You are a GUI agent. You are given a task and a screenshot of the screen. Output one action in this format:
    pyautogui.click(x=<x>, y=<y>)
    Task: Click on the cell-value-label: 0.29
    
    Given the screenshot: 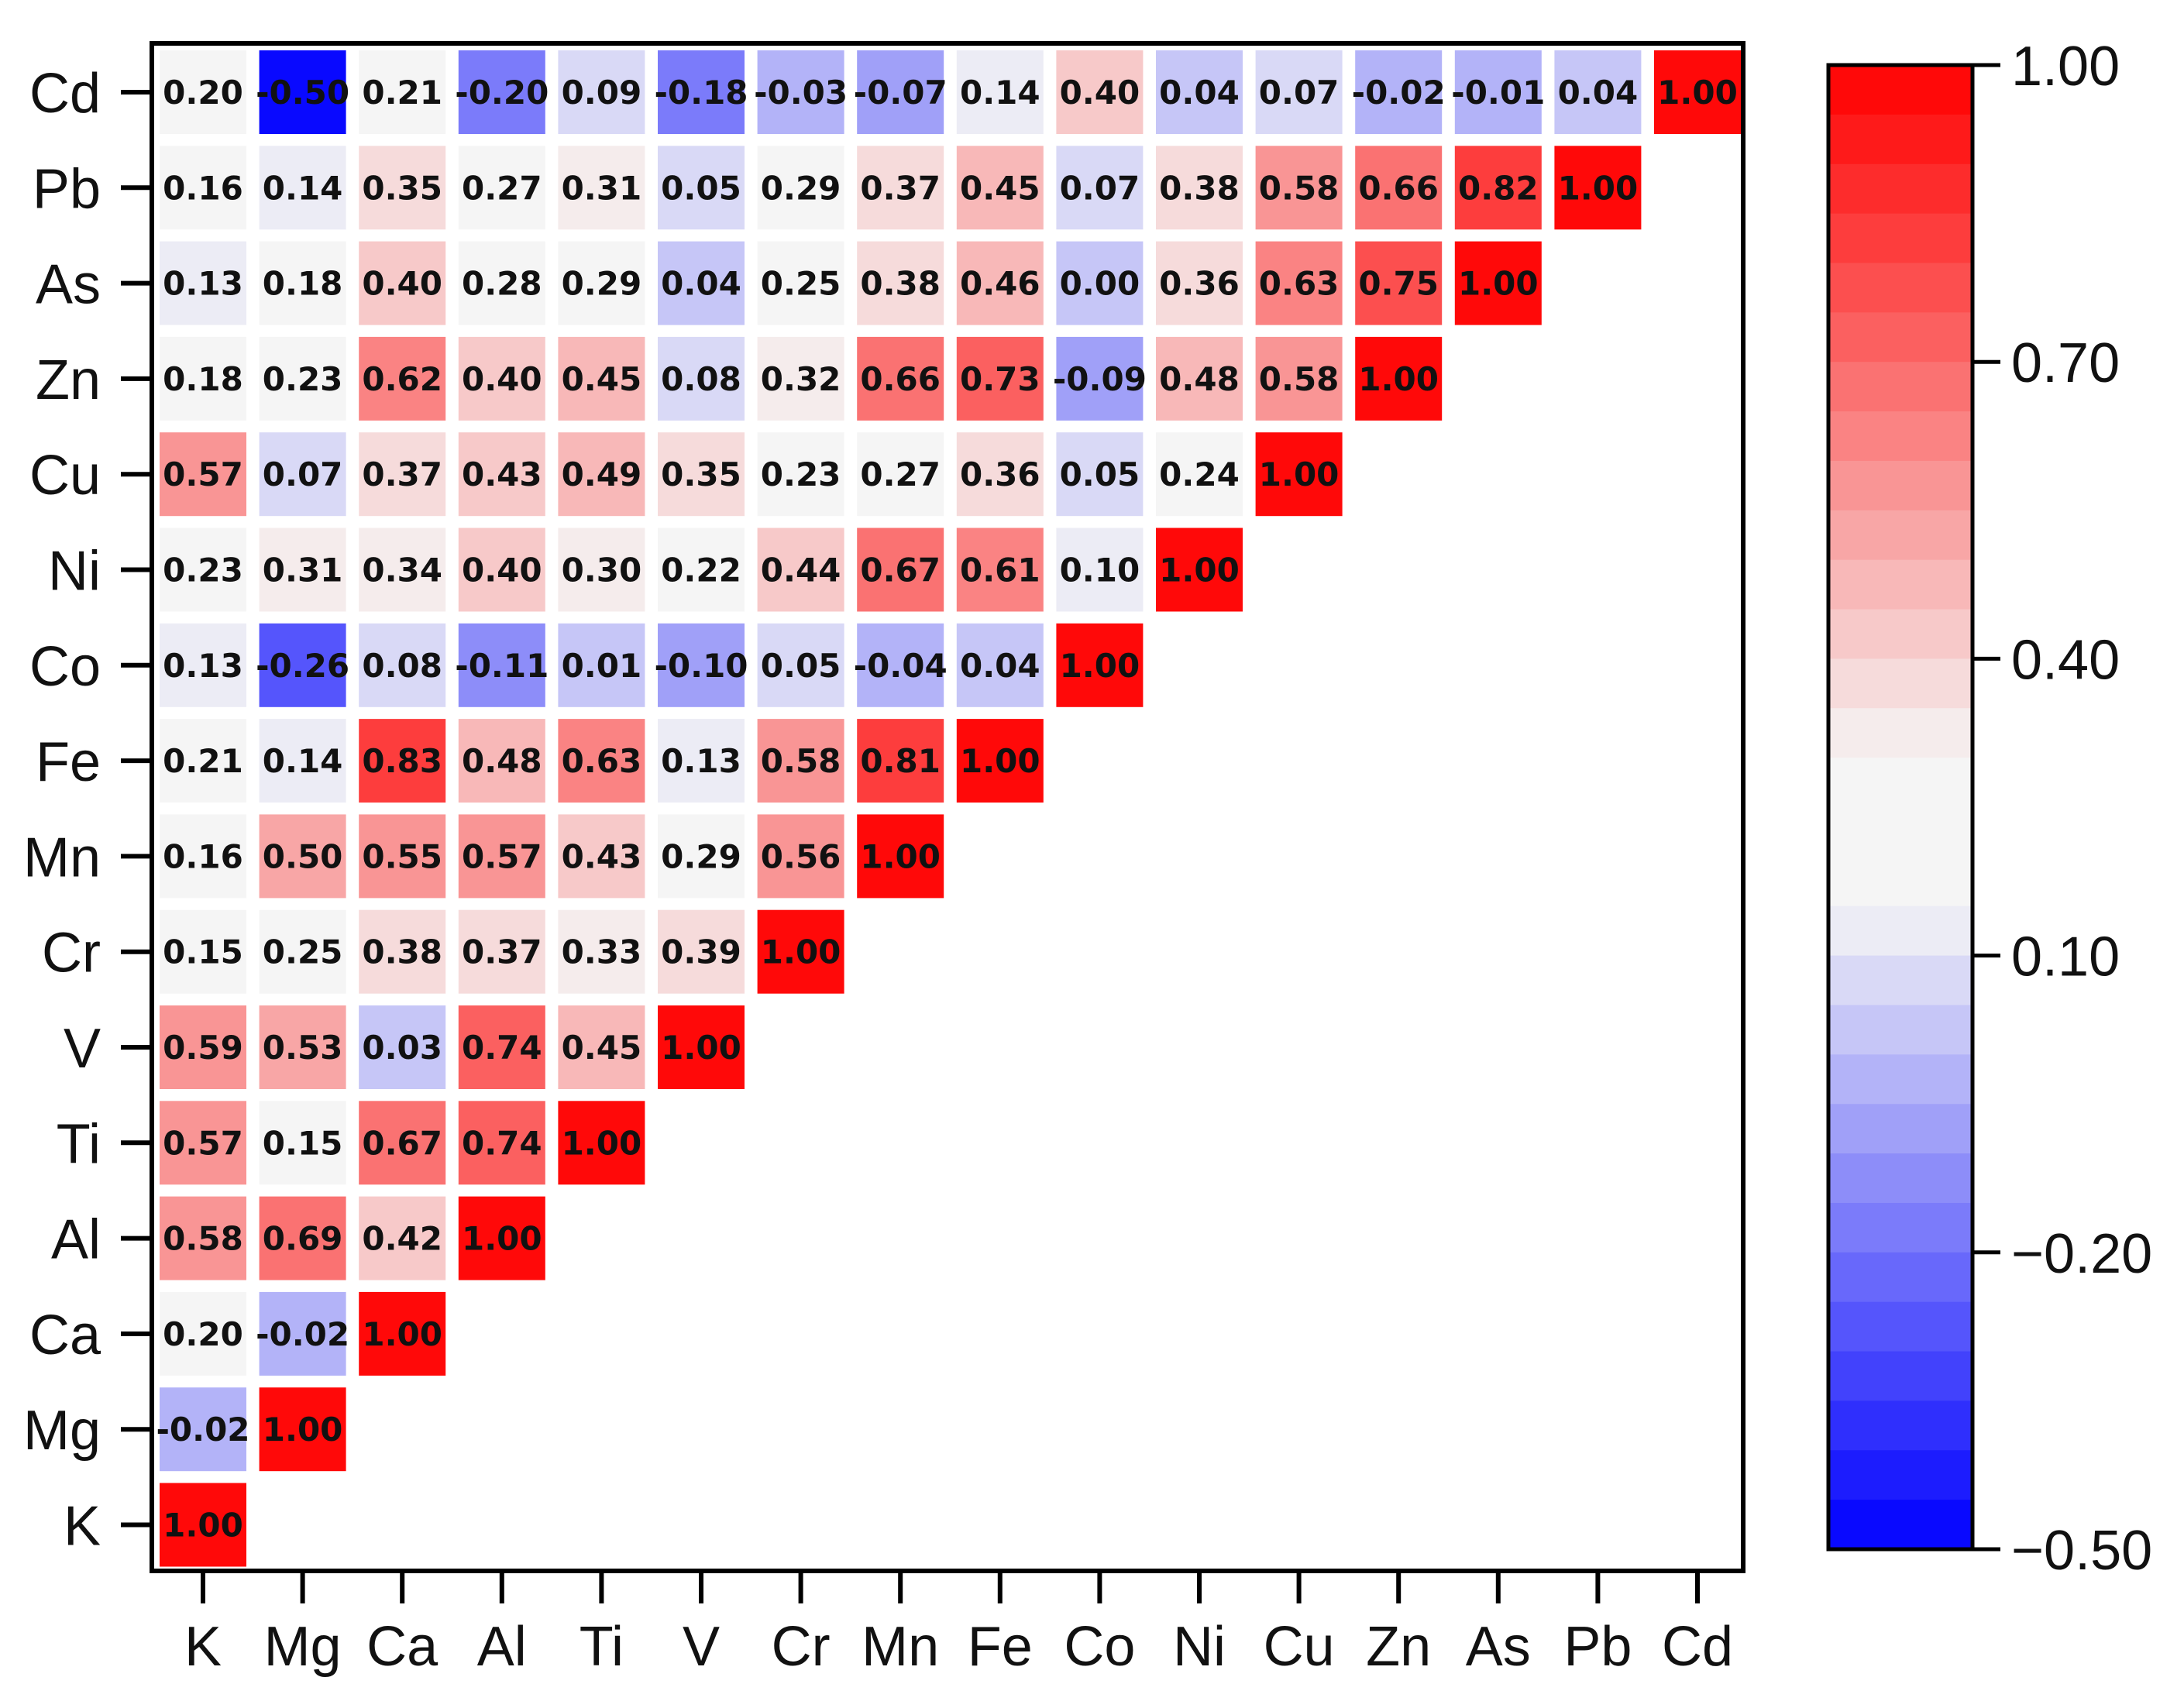 What is the action you would take?
    pyautogui.click(x=801, y=188)
    